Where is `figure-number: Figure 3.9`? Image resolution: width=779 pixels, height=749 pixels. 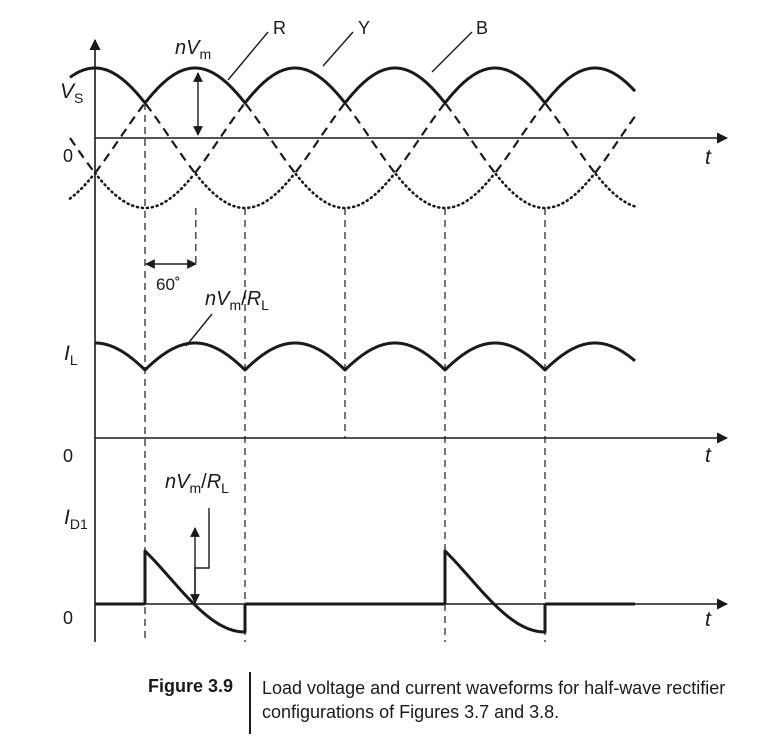 figure-number: Figure 3.9 is located at coordinates (190, 686).